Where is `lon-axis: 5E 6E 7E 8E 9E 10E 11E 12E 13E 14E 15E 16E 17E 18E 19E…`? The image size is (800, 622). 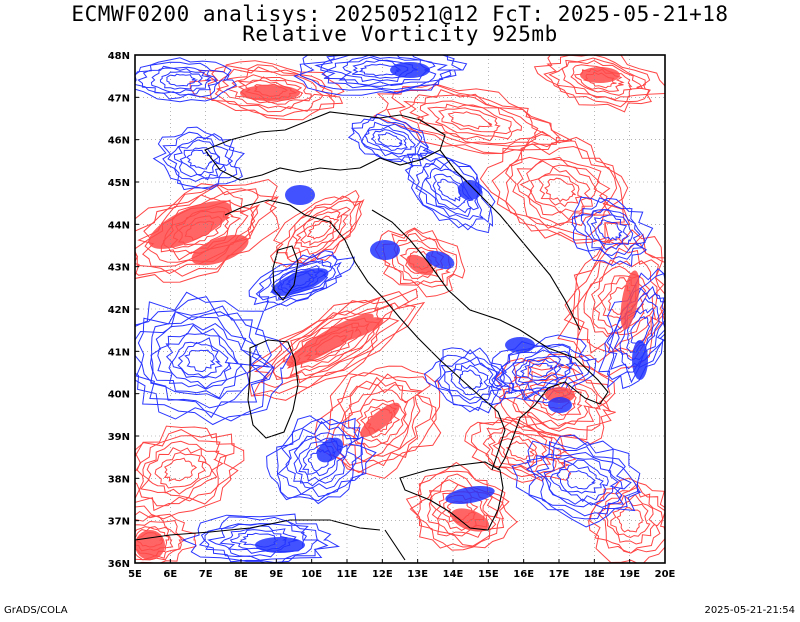
lon-axis: 5E 6E 7E 8E 9E 10E 11E 12E 13E 14E 15E 16E 17E 18E 19E… is located at coordinates (402, 569).